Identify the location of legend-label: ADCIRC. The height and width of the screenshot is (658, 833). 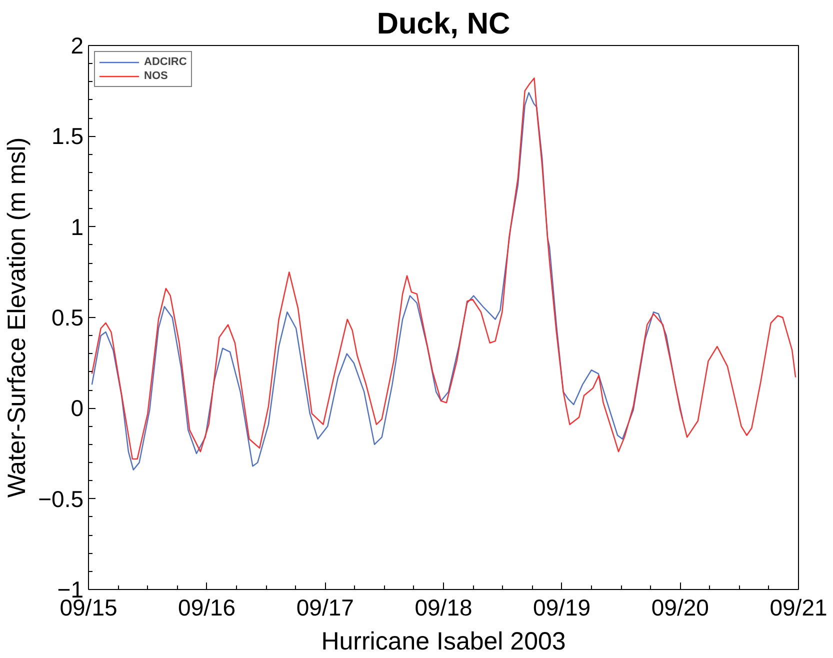
(165, 62).